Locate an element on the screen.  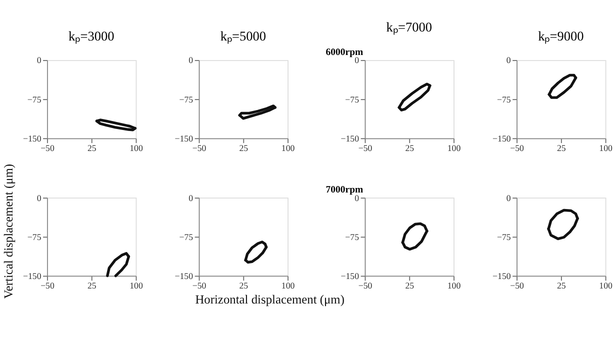
chart-title: kₚ=3000 is located at coordinates (91, 36).